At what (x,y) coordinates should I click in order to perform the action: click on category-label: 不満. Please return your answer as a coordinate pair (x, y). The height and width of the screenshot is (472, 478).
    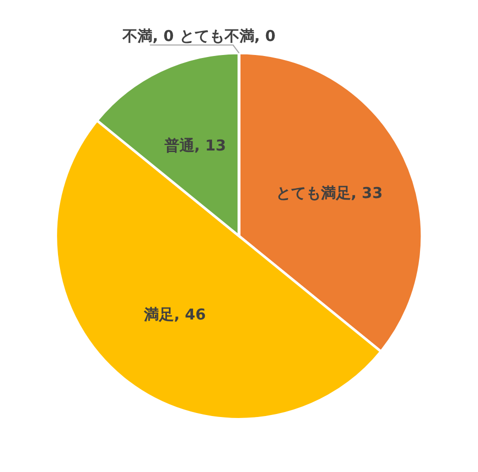
    Looking at the image, I should click on (137, 36).